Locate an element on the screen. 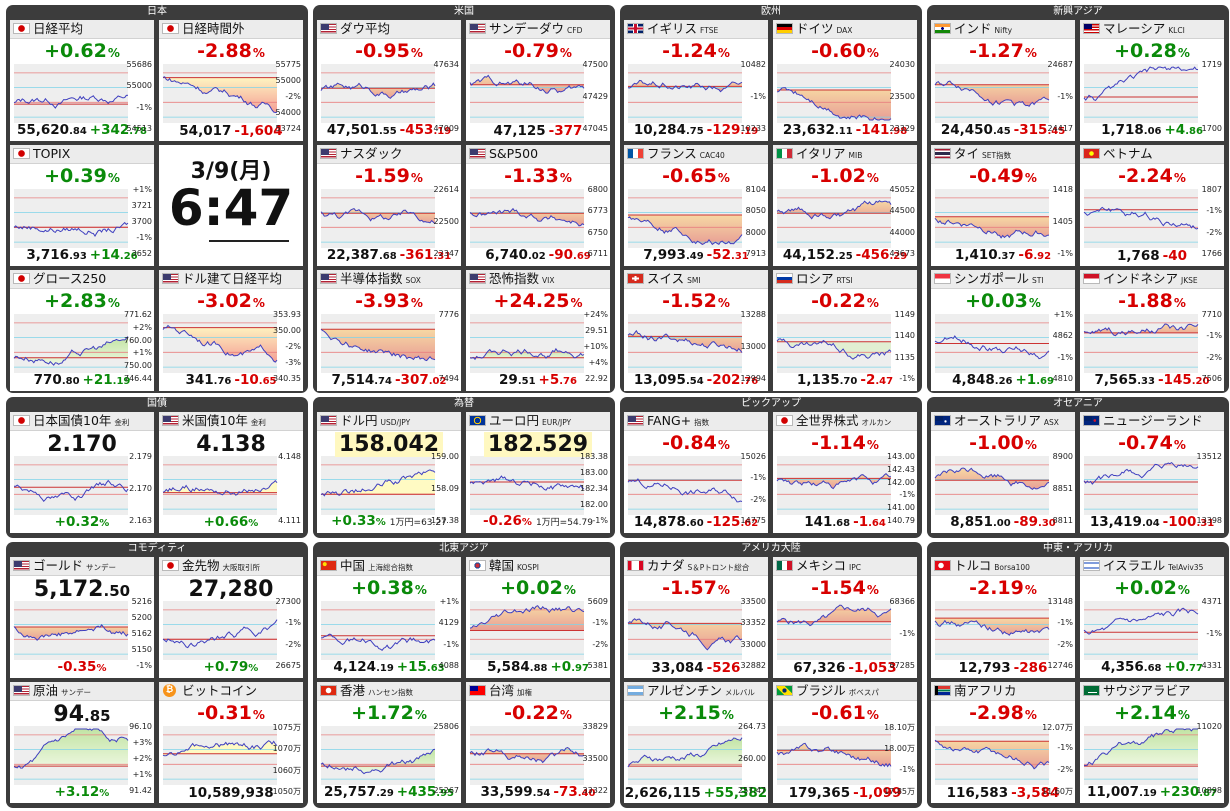 This screenshot has height=811, width=1230. change-percent-value: -2.88 is located at coordinates (224, 51).